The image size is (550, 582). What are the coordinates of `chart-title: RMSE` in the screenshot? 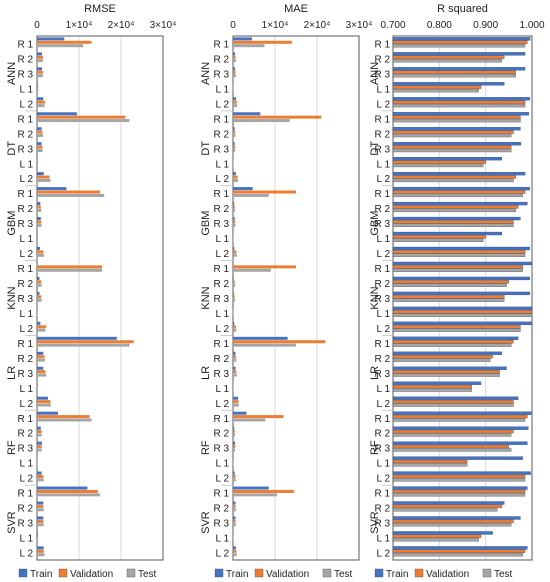 It's located at (100, 9).